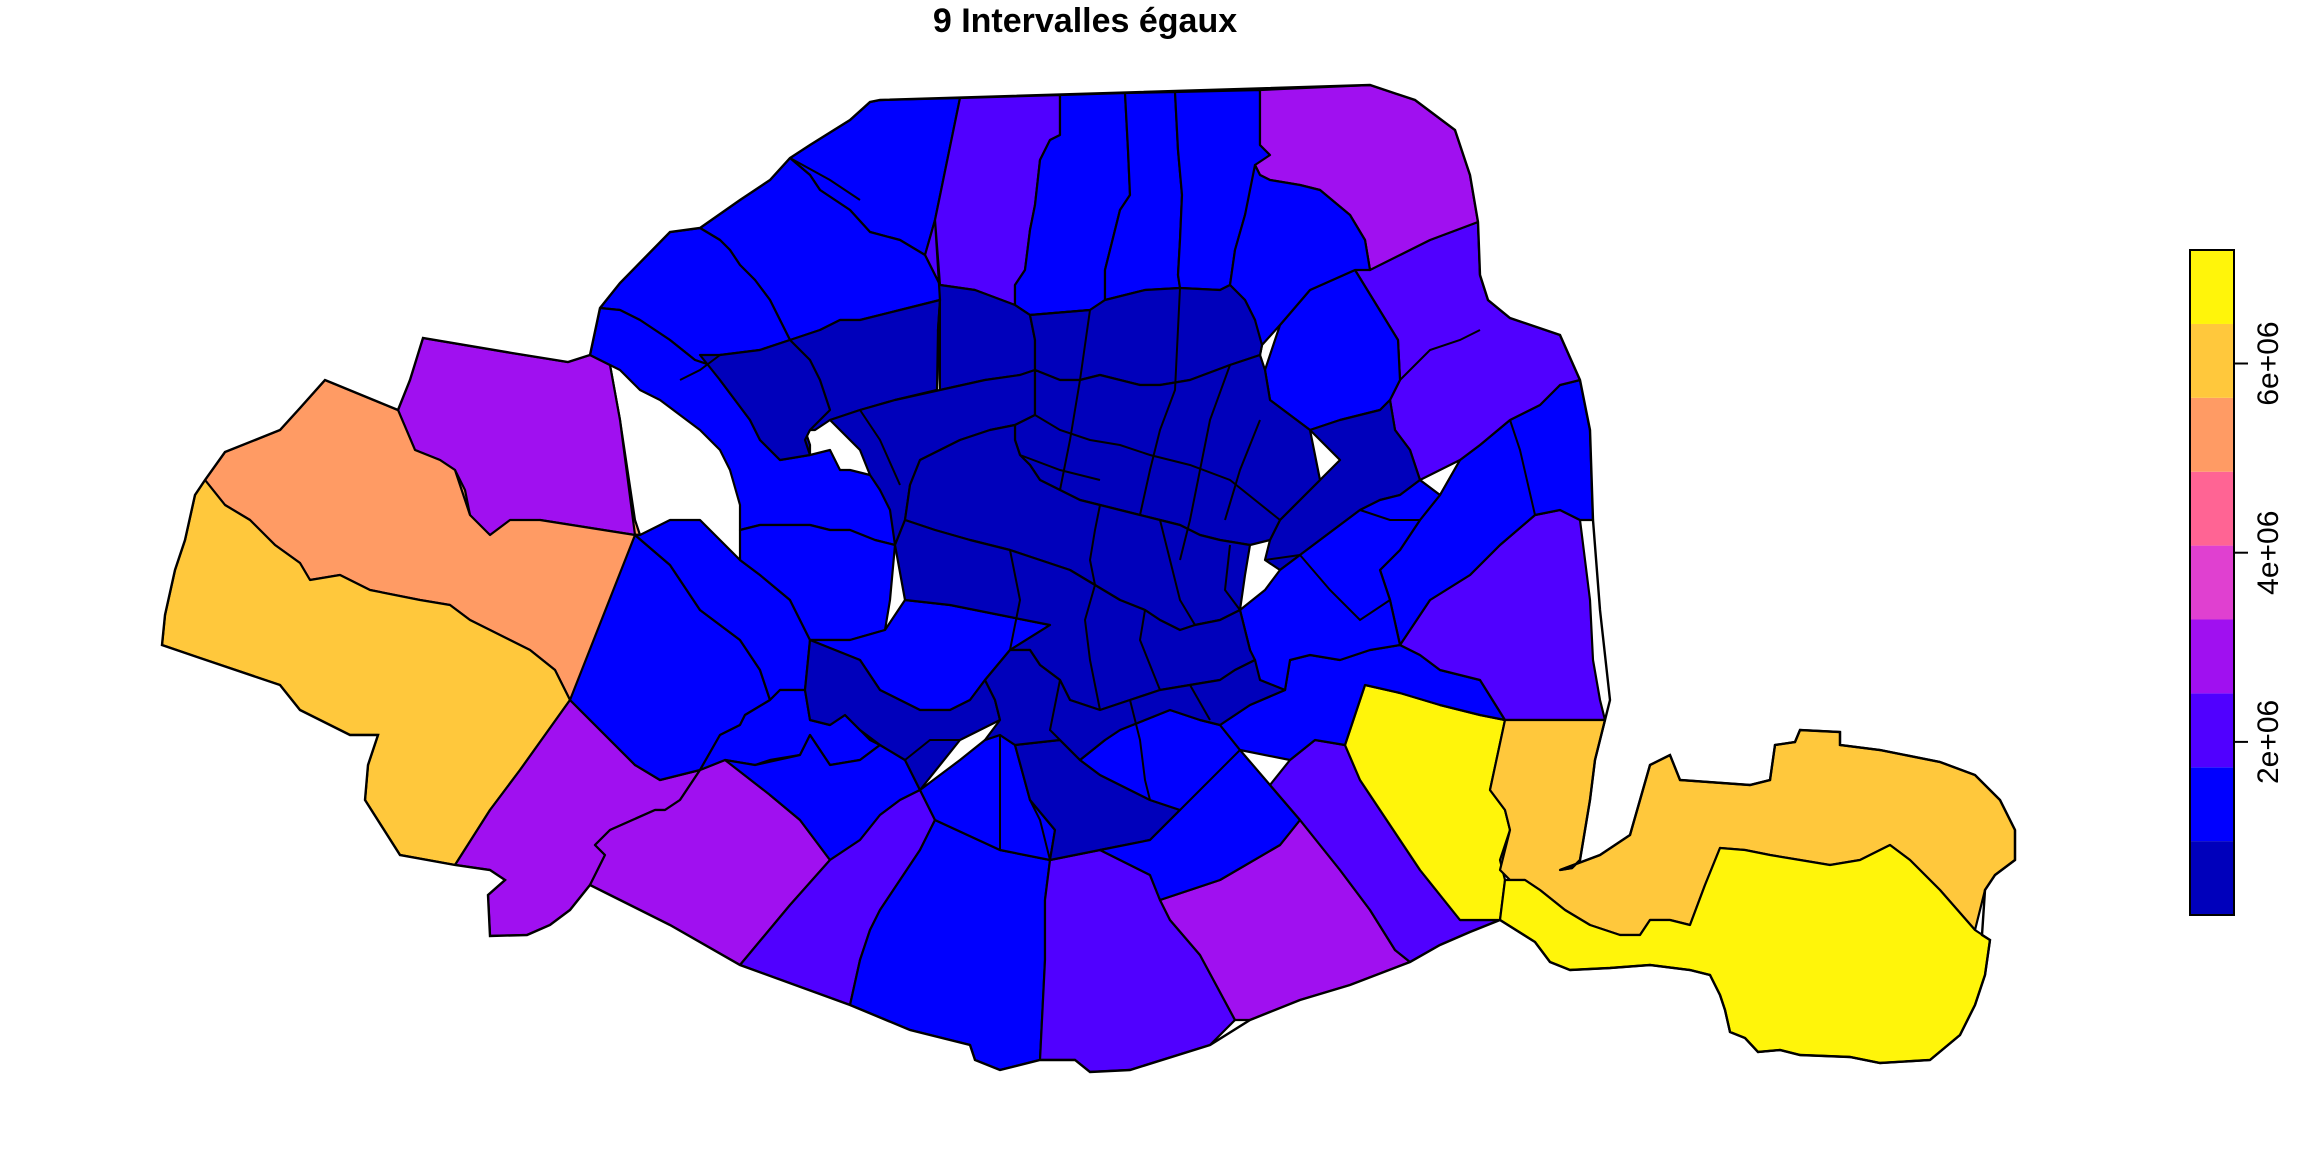 The height and width of the screenshot is (1152, 2304). I want to click on legend-tick-label: 6e+06, so click(2268, 363).